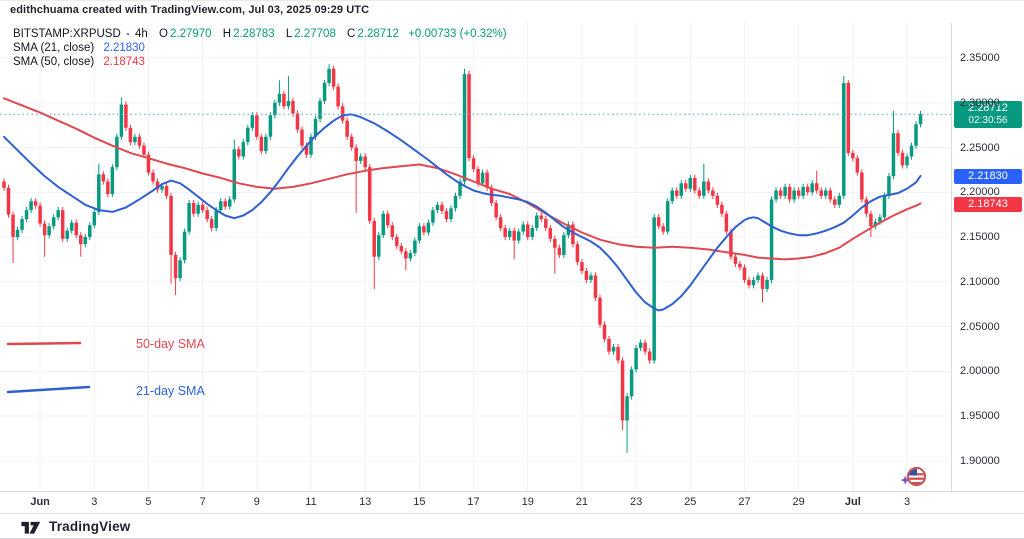 The image size is (1024, 539). I want to click on tradingview-logo-icon, so click(31, 526).